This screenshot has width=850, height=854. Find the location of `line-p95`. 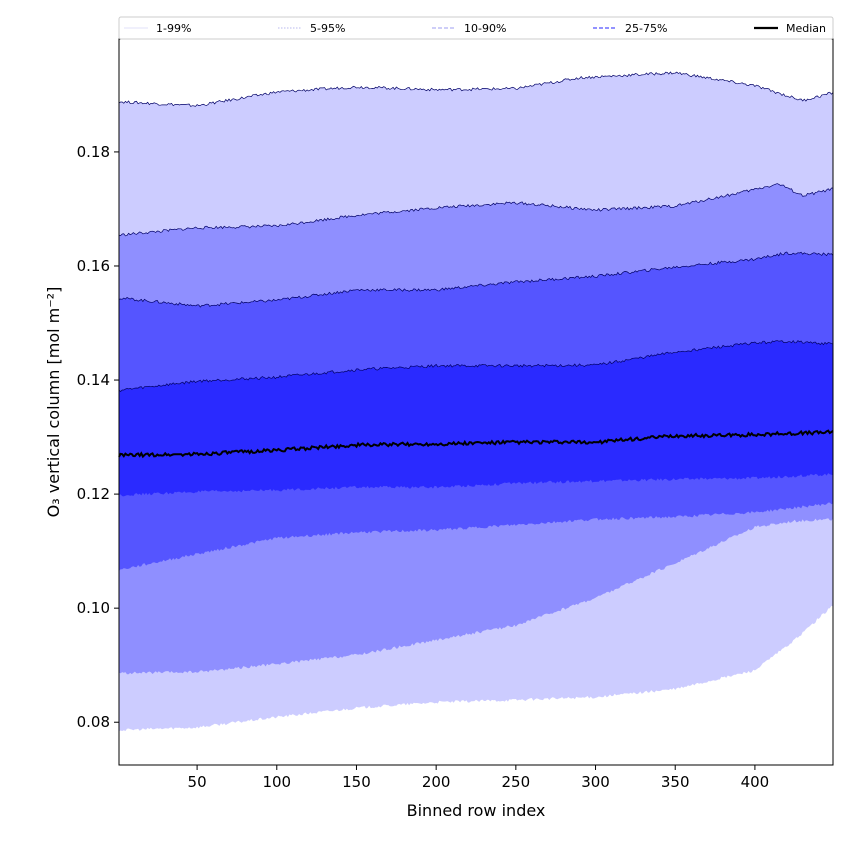

line-p95 is located at coordinates (476, 210).